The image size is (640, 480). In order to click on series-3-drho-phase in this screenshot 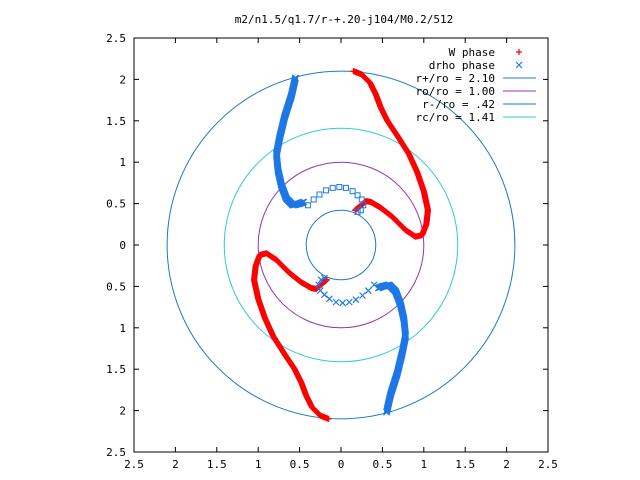, I will do `click(346, 290)`.